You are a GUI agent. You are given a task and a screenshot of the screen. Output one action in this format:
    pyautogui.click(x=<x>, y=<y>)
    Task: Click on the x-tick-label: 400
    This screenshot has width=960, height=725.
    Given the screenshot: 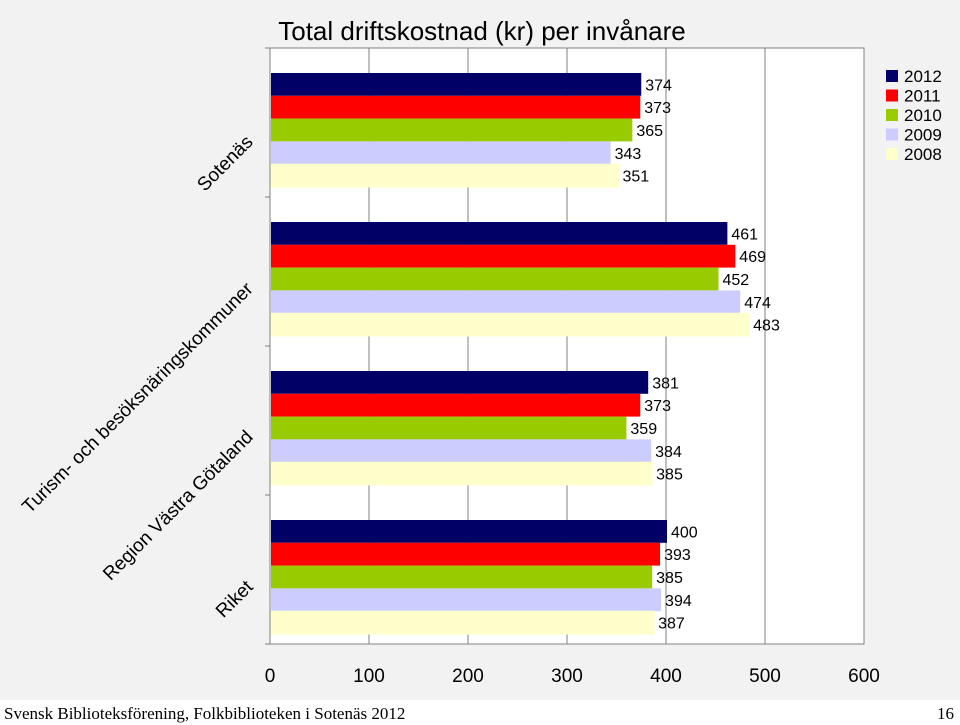 What is the action you would take?
    pyautogui.click(x=666, y=676)
    